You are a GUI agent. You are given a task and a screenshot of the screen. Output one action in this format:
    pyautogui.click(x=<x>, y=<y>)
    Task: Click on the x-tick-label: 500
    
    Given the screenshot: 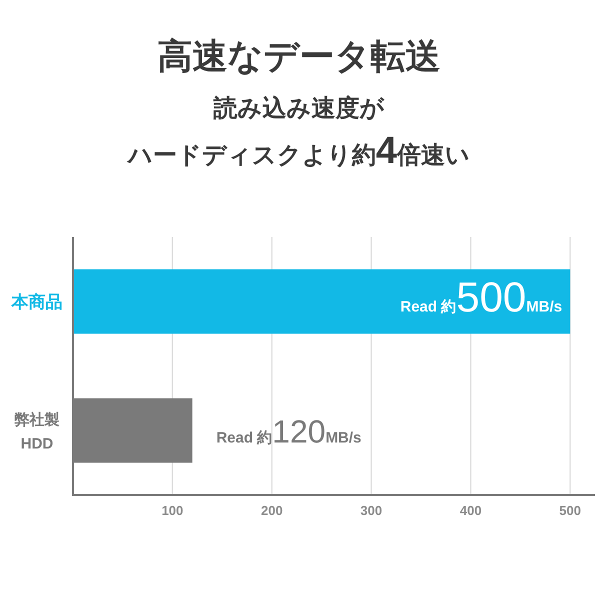 What is the action you would take?
    pyautogui.click(x=570, y=510)
    